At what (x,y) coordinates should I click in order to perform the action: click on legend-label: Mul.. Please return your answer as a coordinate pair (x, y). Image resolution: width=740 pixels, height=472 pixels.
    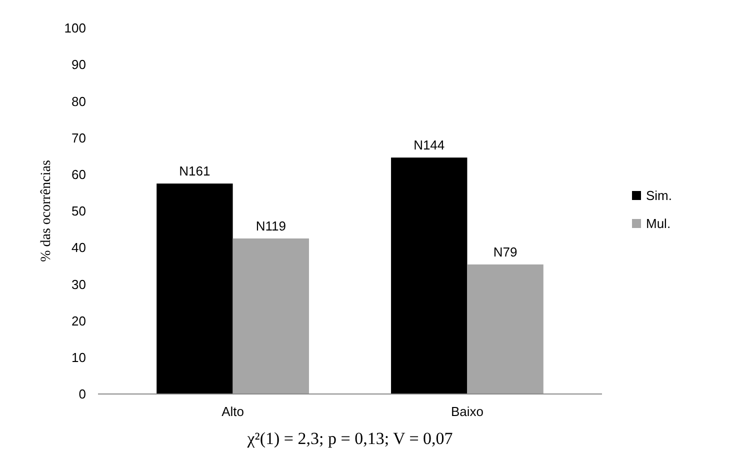
    Looking at the image, I should click on (658, 223).